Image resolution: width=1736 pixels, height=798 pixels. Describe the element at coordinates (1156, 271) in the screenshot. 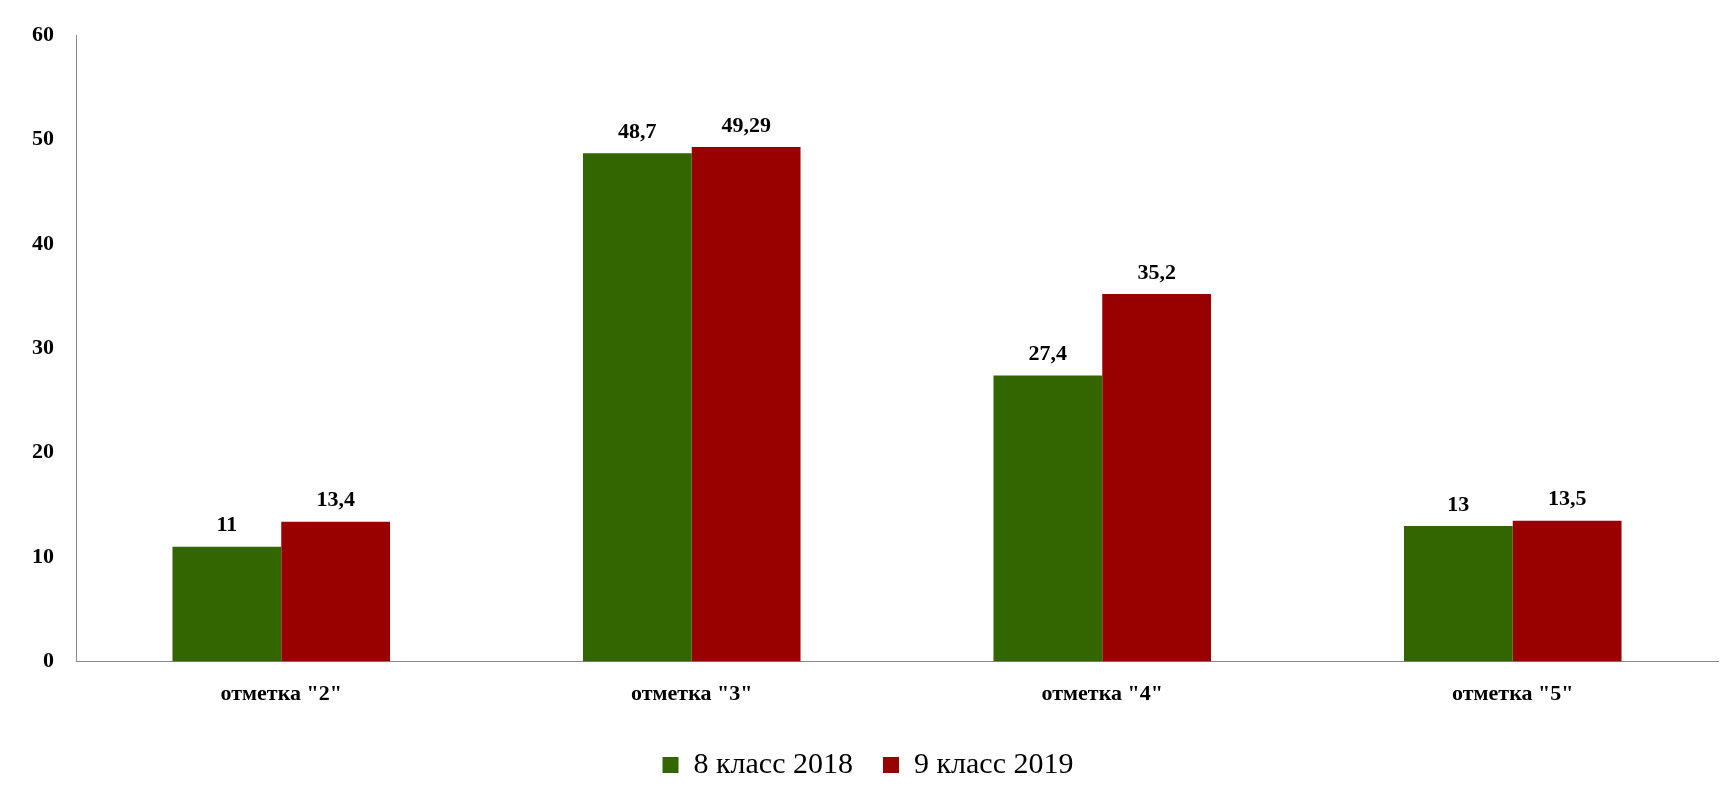

I see `data-label: 35,2` at that location.